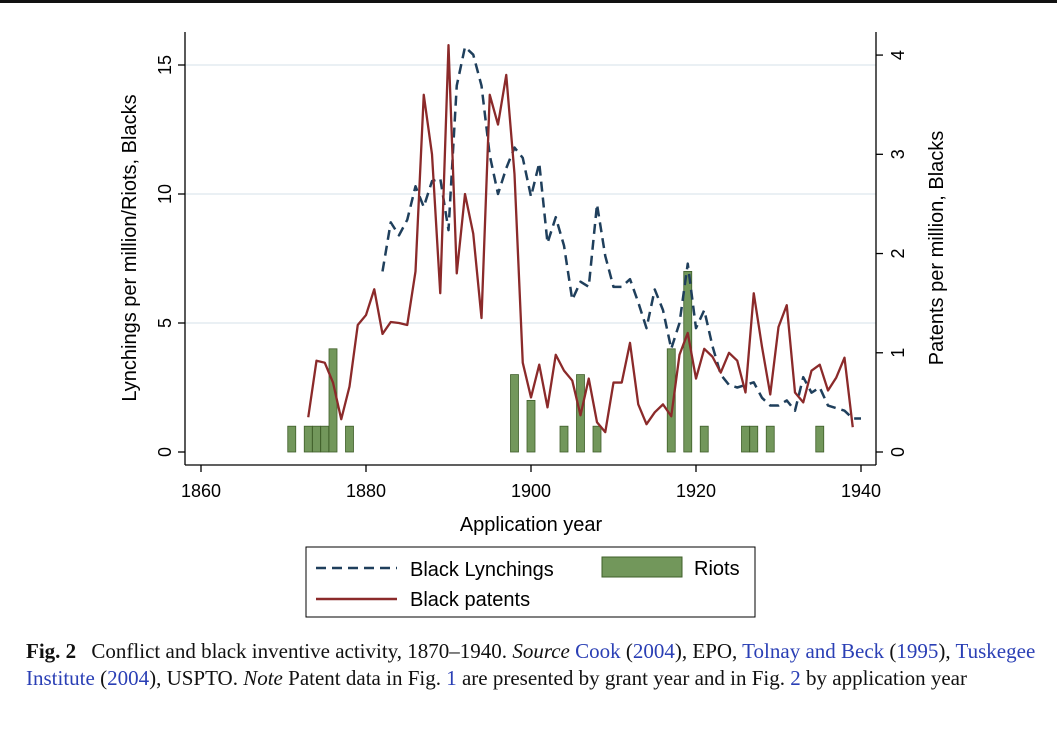 This screenshot has width=1057, height=742. Describe the element at coordinates (165, 65) in the screenshot. I see `y-left-tick-label: 15` at that location.